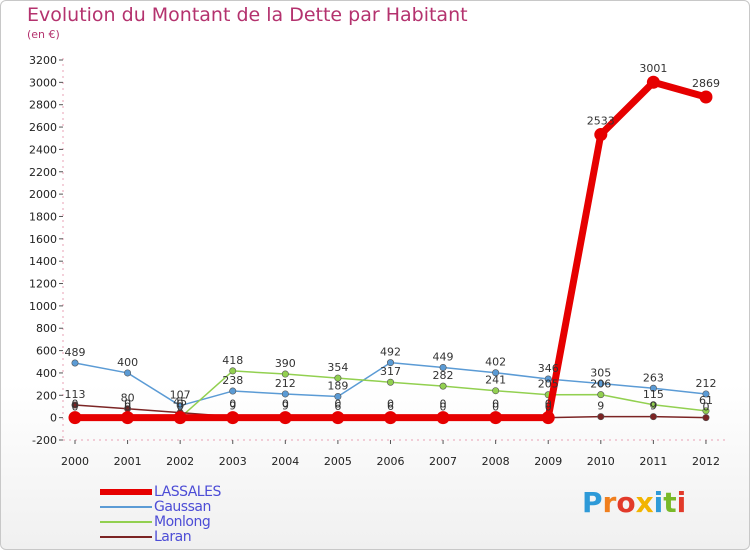 The image size is (750, 550). What do you see at coordinates (43, 60) in the screenshot?
I see `y-tick-label: 3200` at bounding box center [43, 60].